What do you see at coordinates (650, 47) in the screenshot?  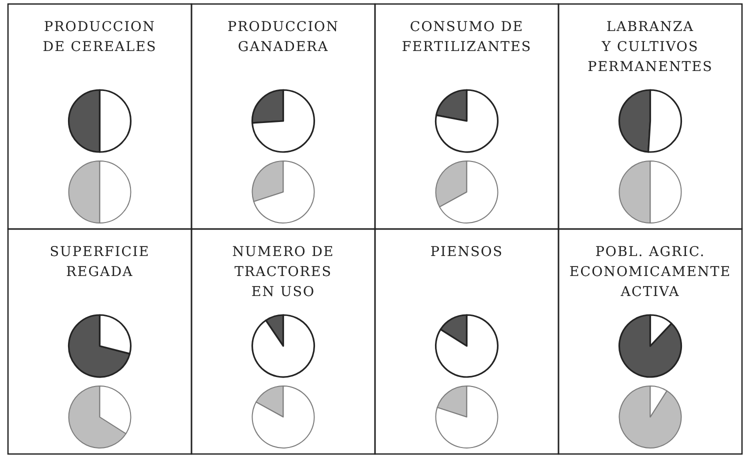 I see `chart-title: LABRANZA Y CULTIVOS PERMANENTES` at bounding box center [650, 47].